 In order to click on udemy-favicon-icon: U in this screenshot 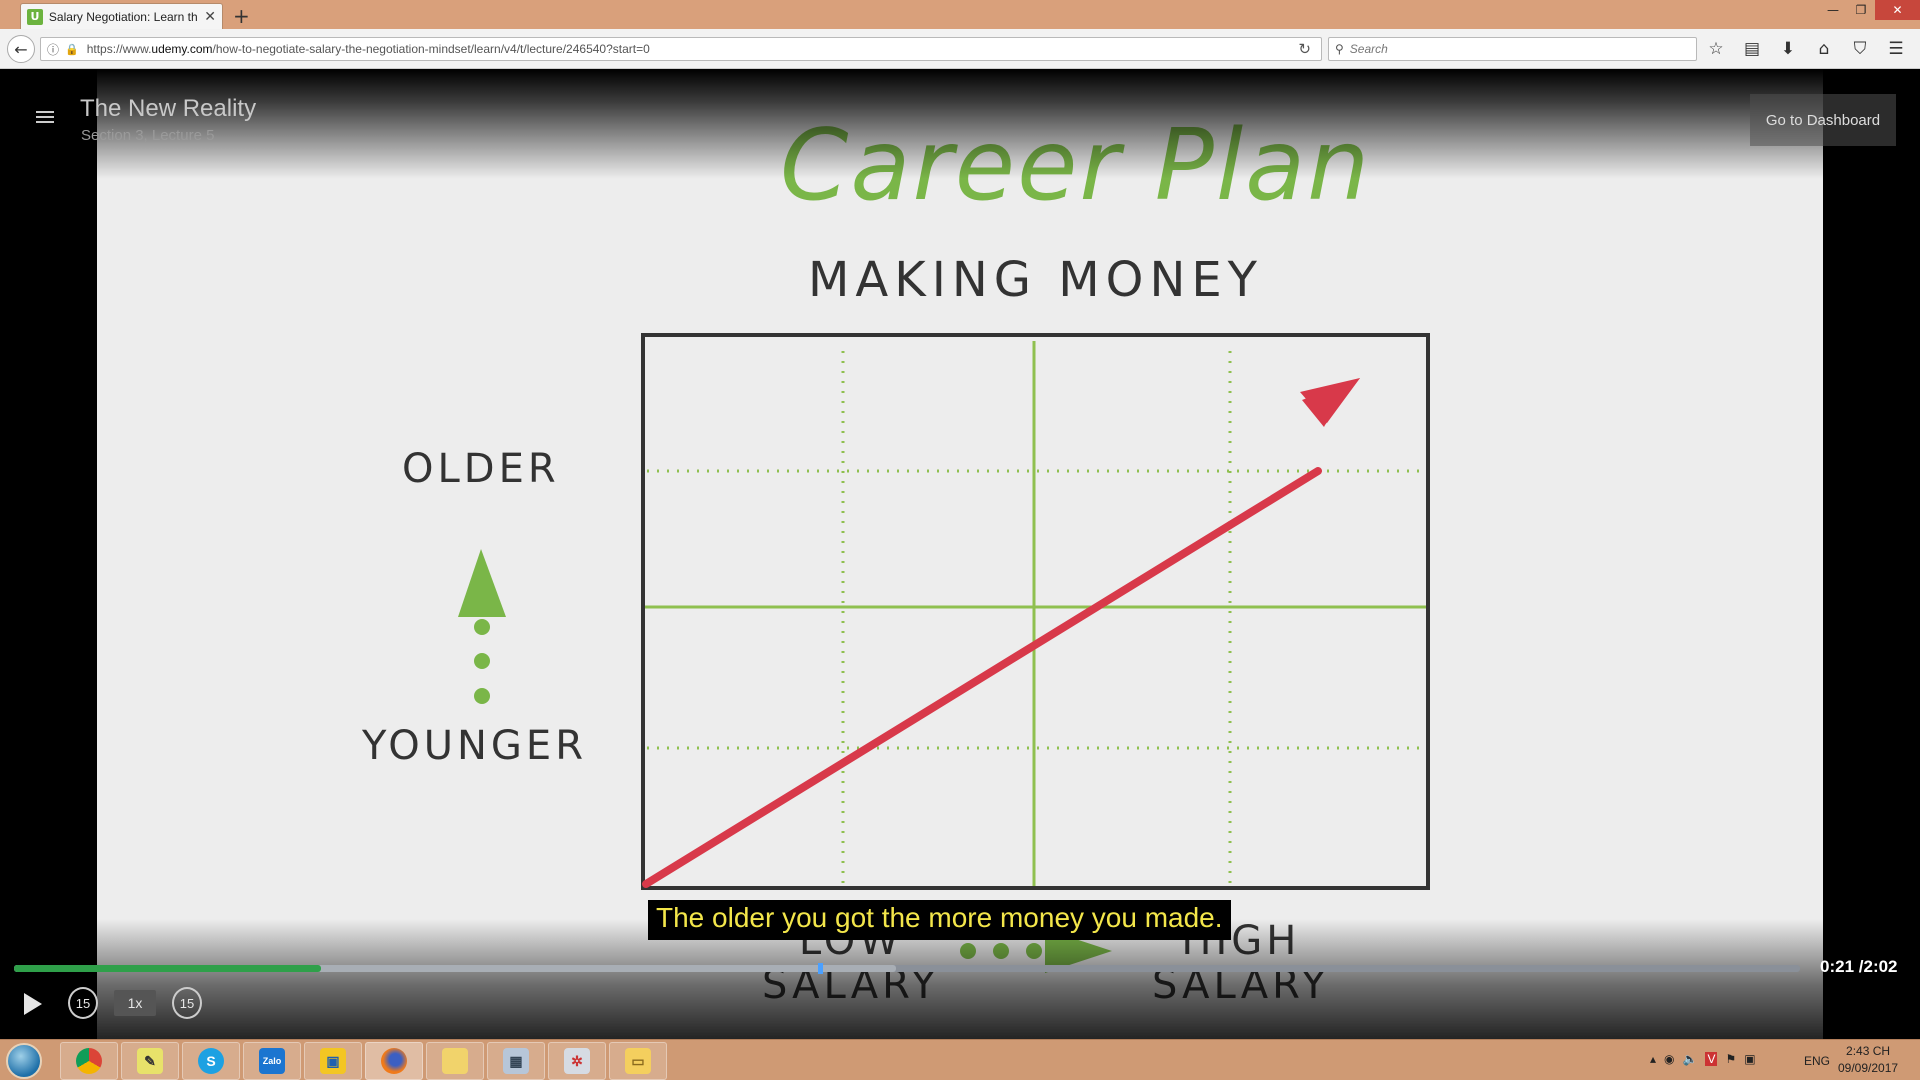, I will do `click(35, 16)`.